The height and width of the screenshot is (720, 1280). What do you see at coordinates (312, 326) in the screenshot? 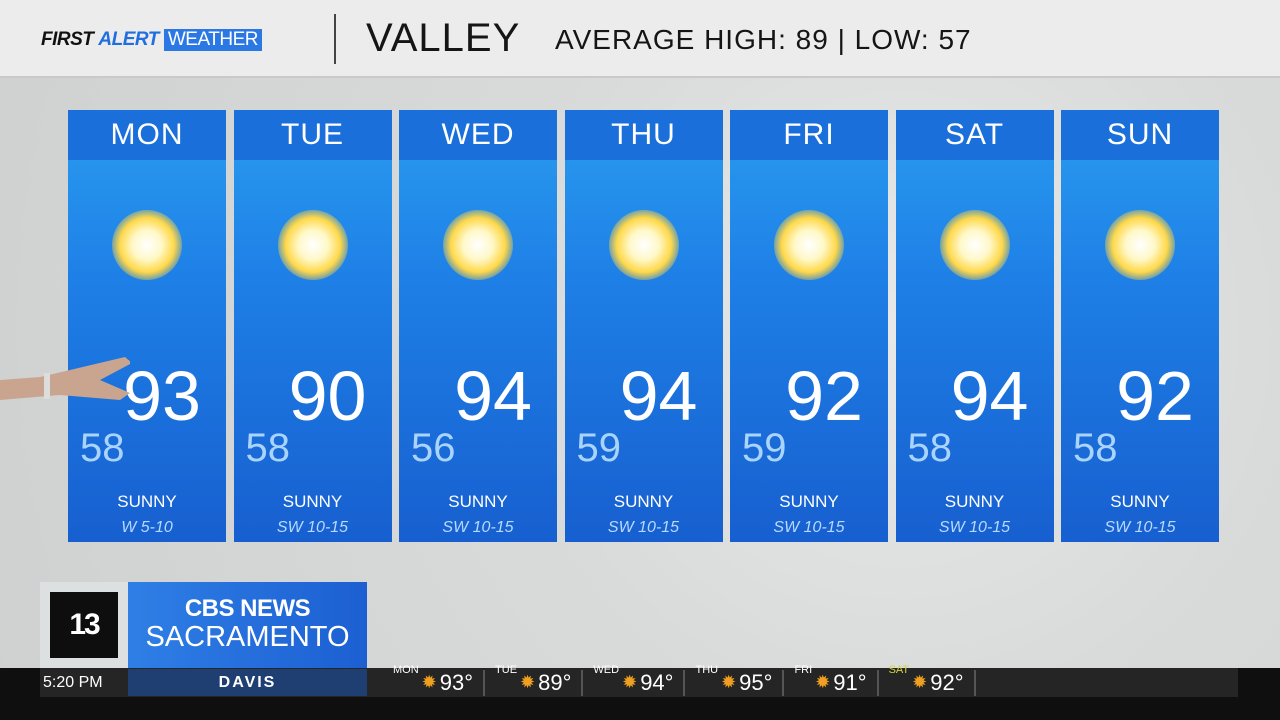
I see `forecast-card-tue: TUE 90 58 SUNNY SW 10-15` at bounding box center [312, 326].